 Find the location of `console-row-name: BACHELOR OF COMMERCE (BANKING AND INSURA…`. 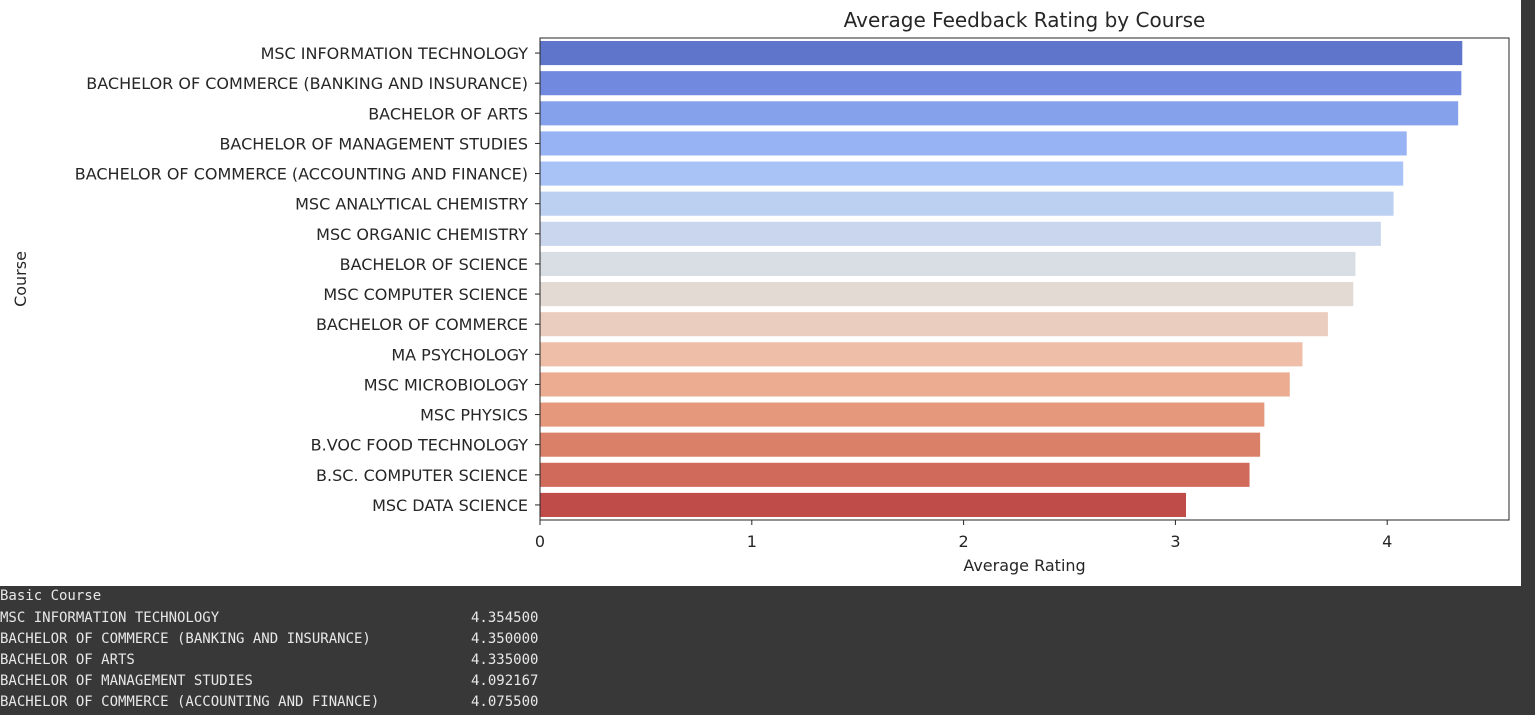

console-row-name: BACHELOR OF COMMERCE (BANKING AND INSURA… is located at coordinates (185, 639).